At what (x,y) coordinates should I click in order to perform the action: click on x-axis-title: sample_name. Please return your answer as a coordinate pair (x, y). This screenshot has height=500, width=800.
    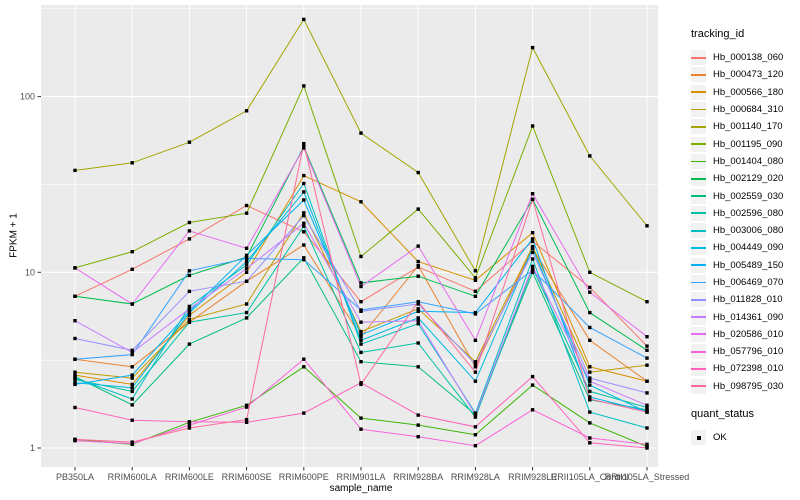
    Looking at the image, I should click on (361, 488).